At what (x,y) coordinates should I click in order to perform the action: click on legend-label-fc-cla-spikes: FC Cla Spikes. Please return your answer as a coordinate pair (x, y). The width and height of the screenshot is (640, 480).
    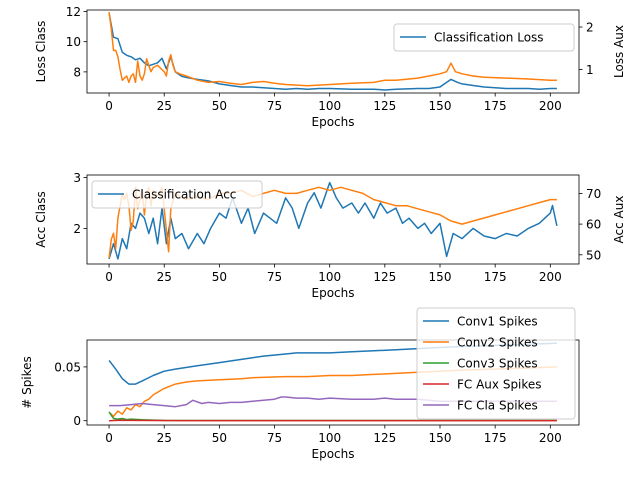
    Looking at the image, I should click on (497, 406).